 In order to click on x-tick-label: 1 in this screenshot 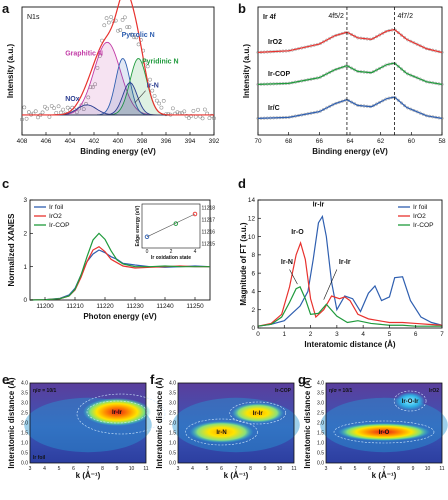, I will do `click(285, 334)`.